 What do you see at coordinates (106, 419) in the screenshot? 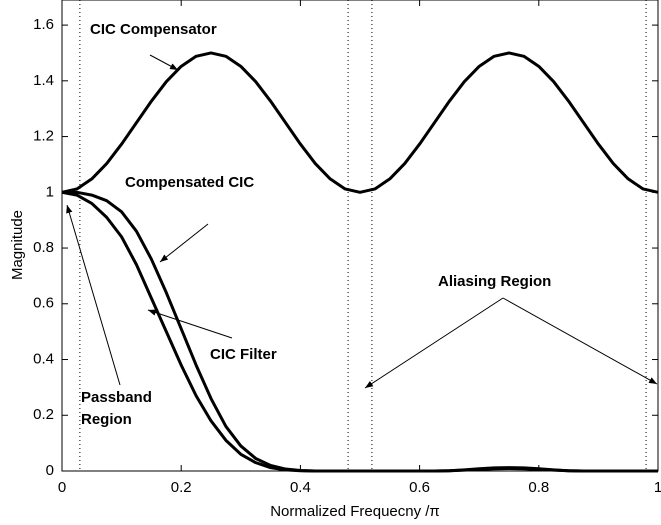
I see `annotation: Region` at bounding box center [106, 419].